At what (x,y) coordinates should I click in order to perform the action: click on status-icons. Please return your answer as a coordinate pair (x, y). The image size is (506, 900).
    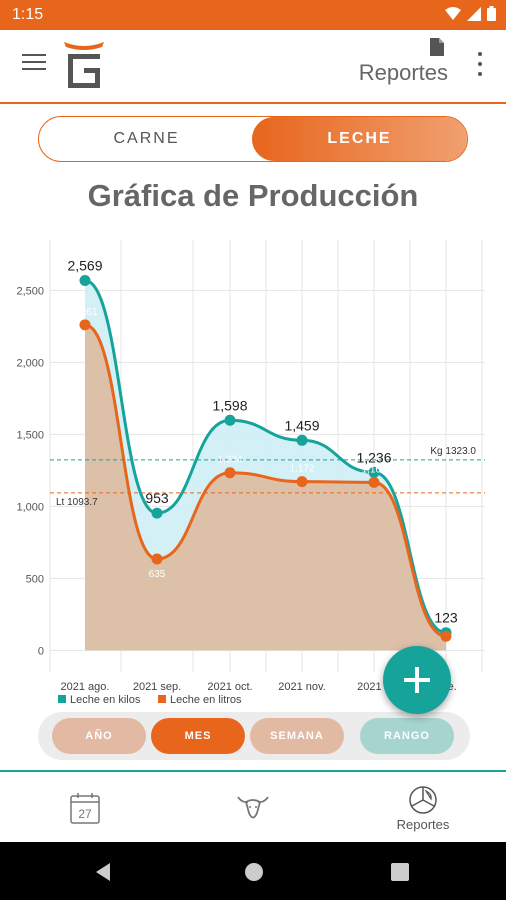
    Looking at the image, I should click on (470, 13).